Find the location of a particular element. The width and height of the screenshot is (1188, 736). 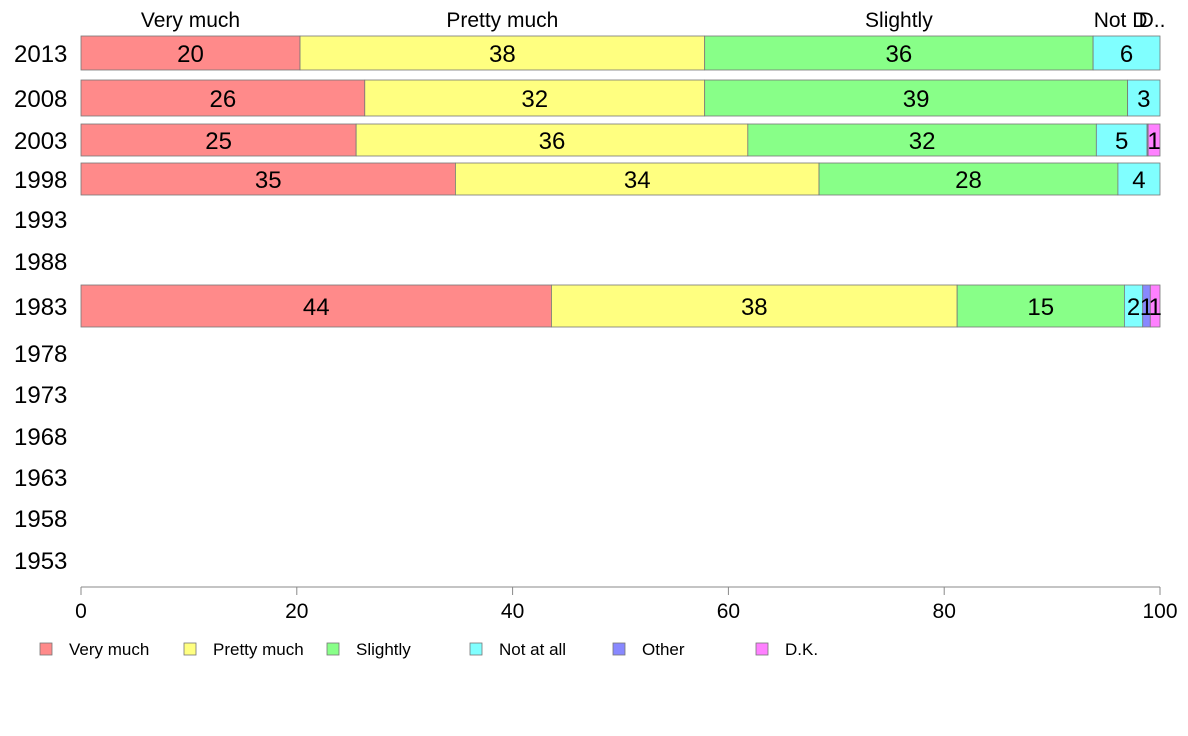

legend-label-pretty-much: Pretty much is located at coordinates (258, 649).